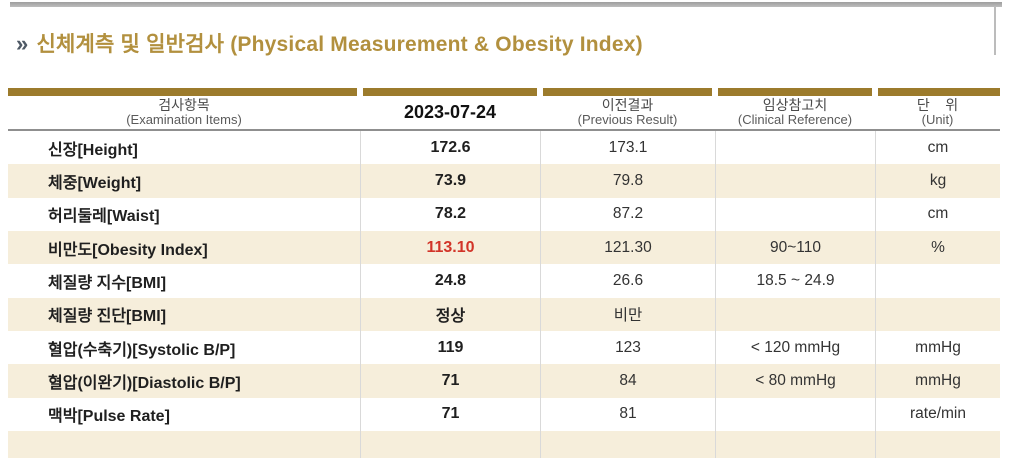 The height and width of the screenshot is (458, 1012). I want to click on cell-clinical-reference: 18.5 ~ 24.9, so click(795, 281).